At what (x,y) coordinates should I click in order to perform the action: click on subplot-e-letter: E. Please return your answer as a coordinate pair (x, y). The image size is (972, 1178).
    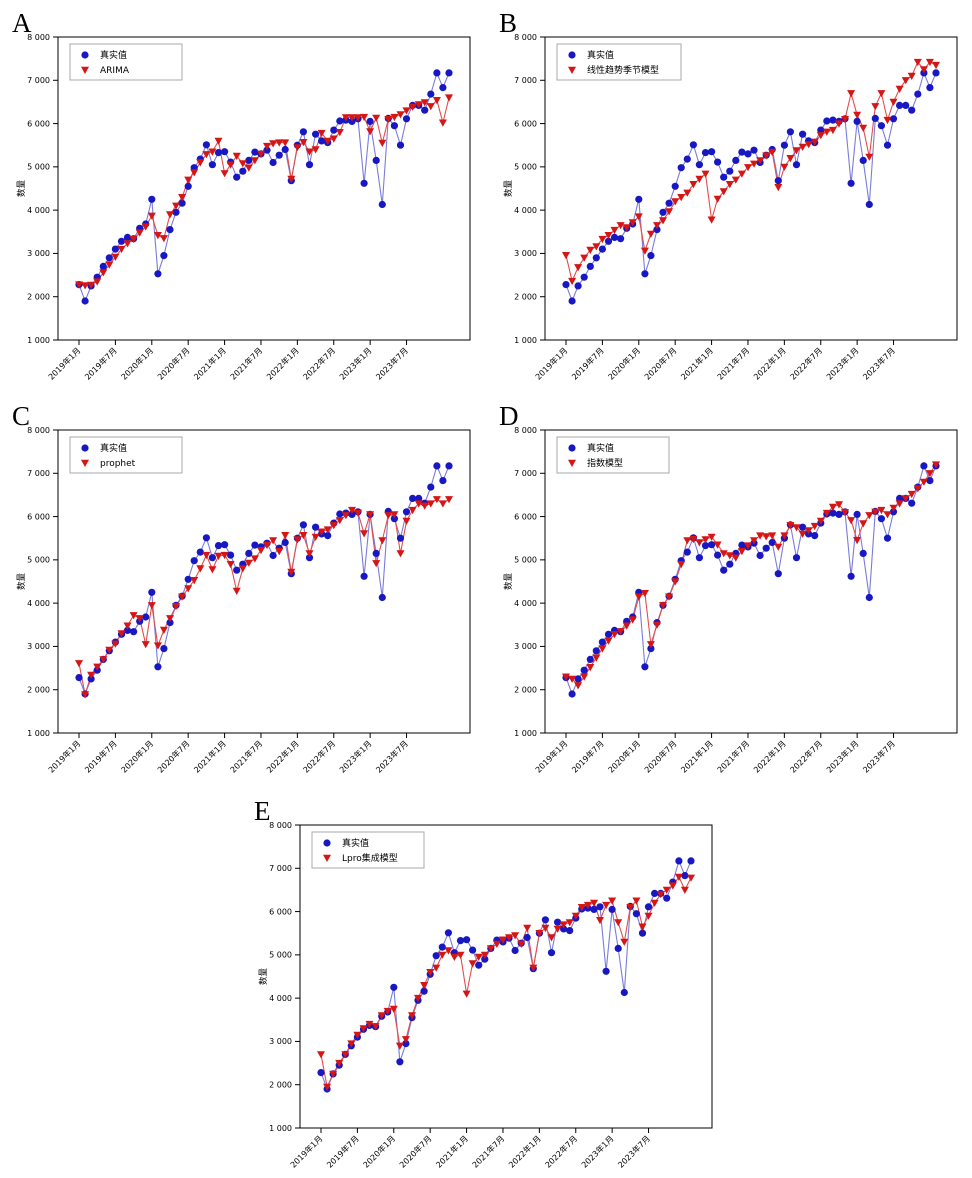
    Looking at the image, I should click on (262, 811).